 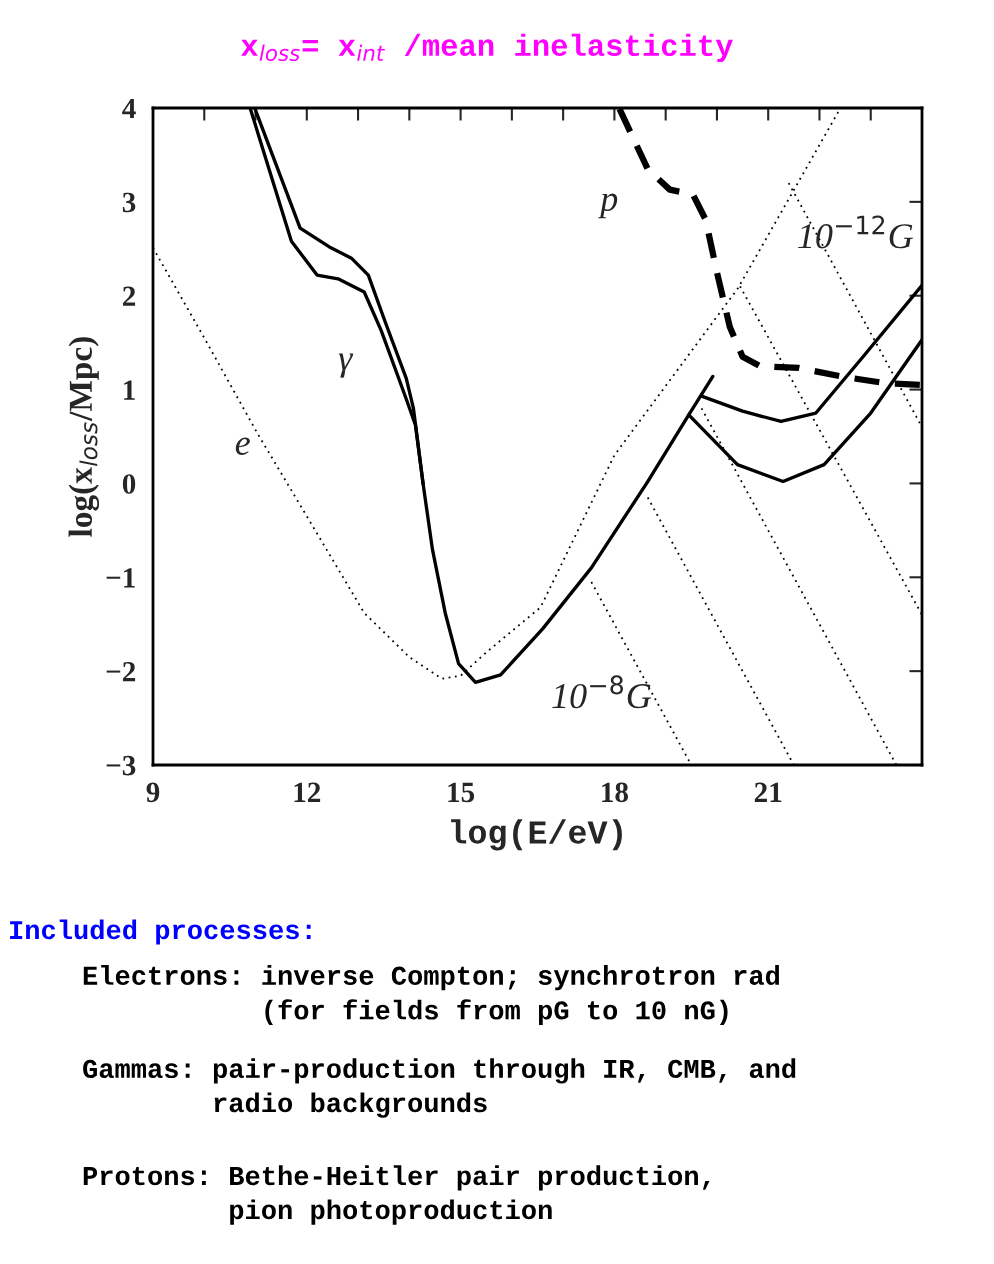 I want to click on series-label: 10$^{−8}$G, so click(x=602, y=692).